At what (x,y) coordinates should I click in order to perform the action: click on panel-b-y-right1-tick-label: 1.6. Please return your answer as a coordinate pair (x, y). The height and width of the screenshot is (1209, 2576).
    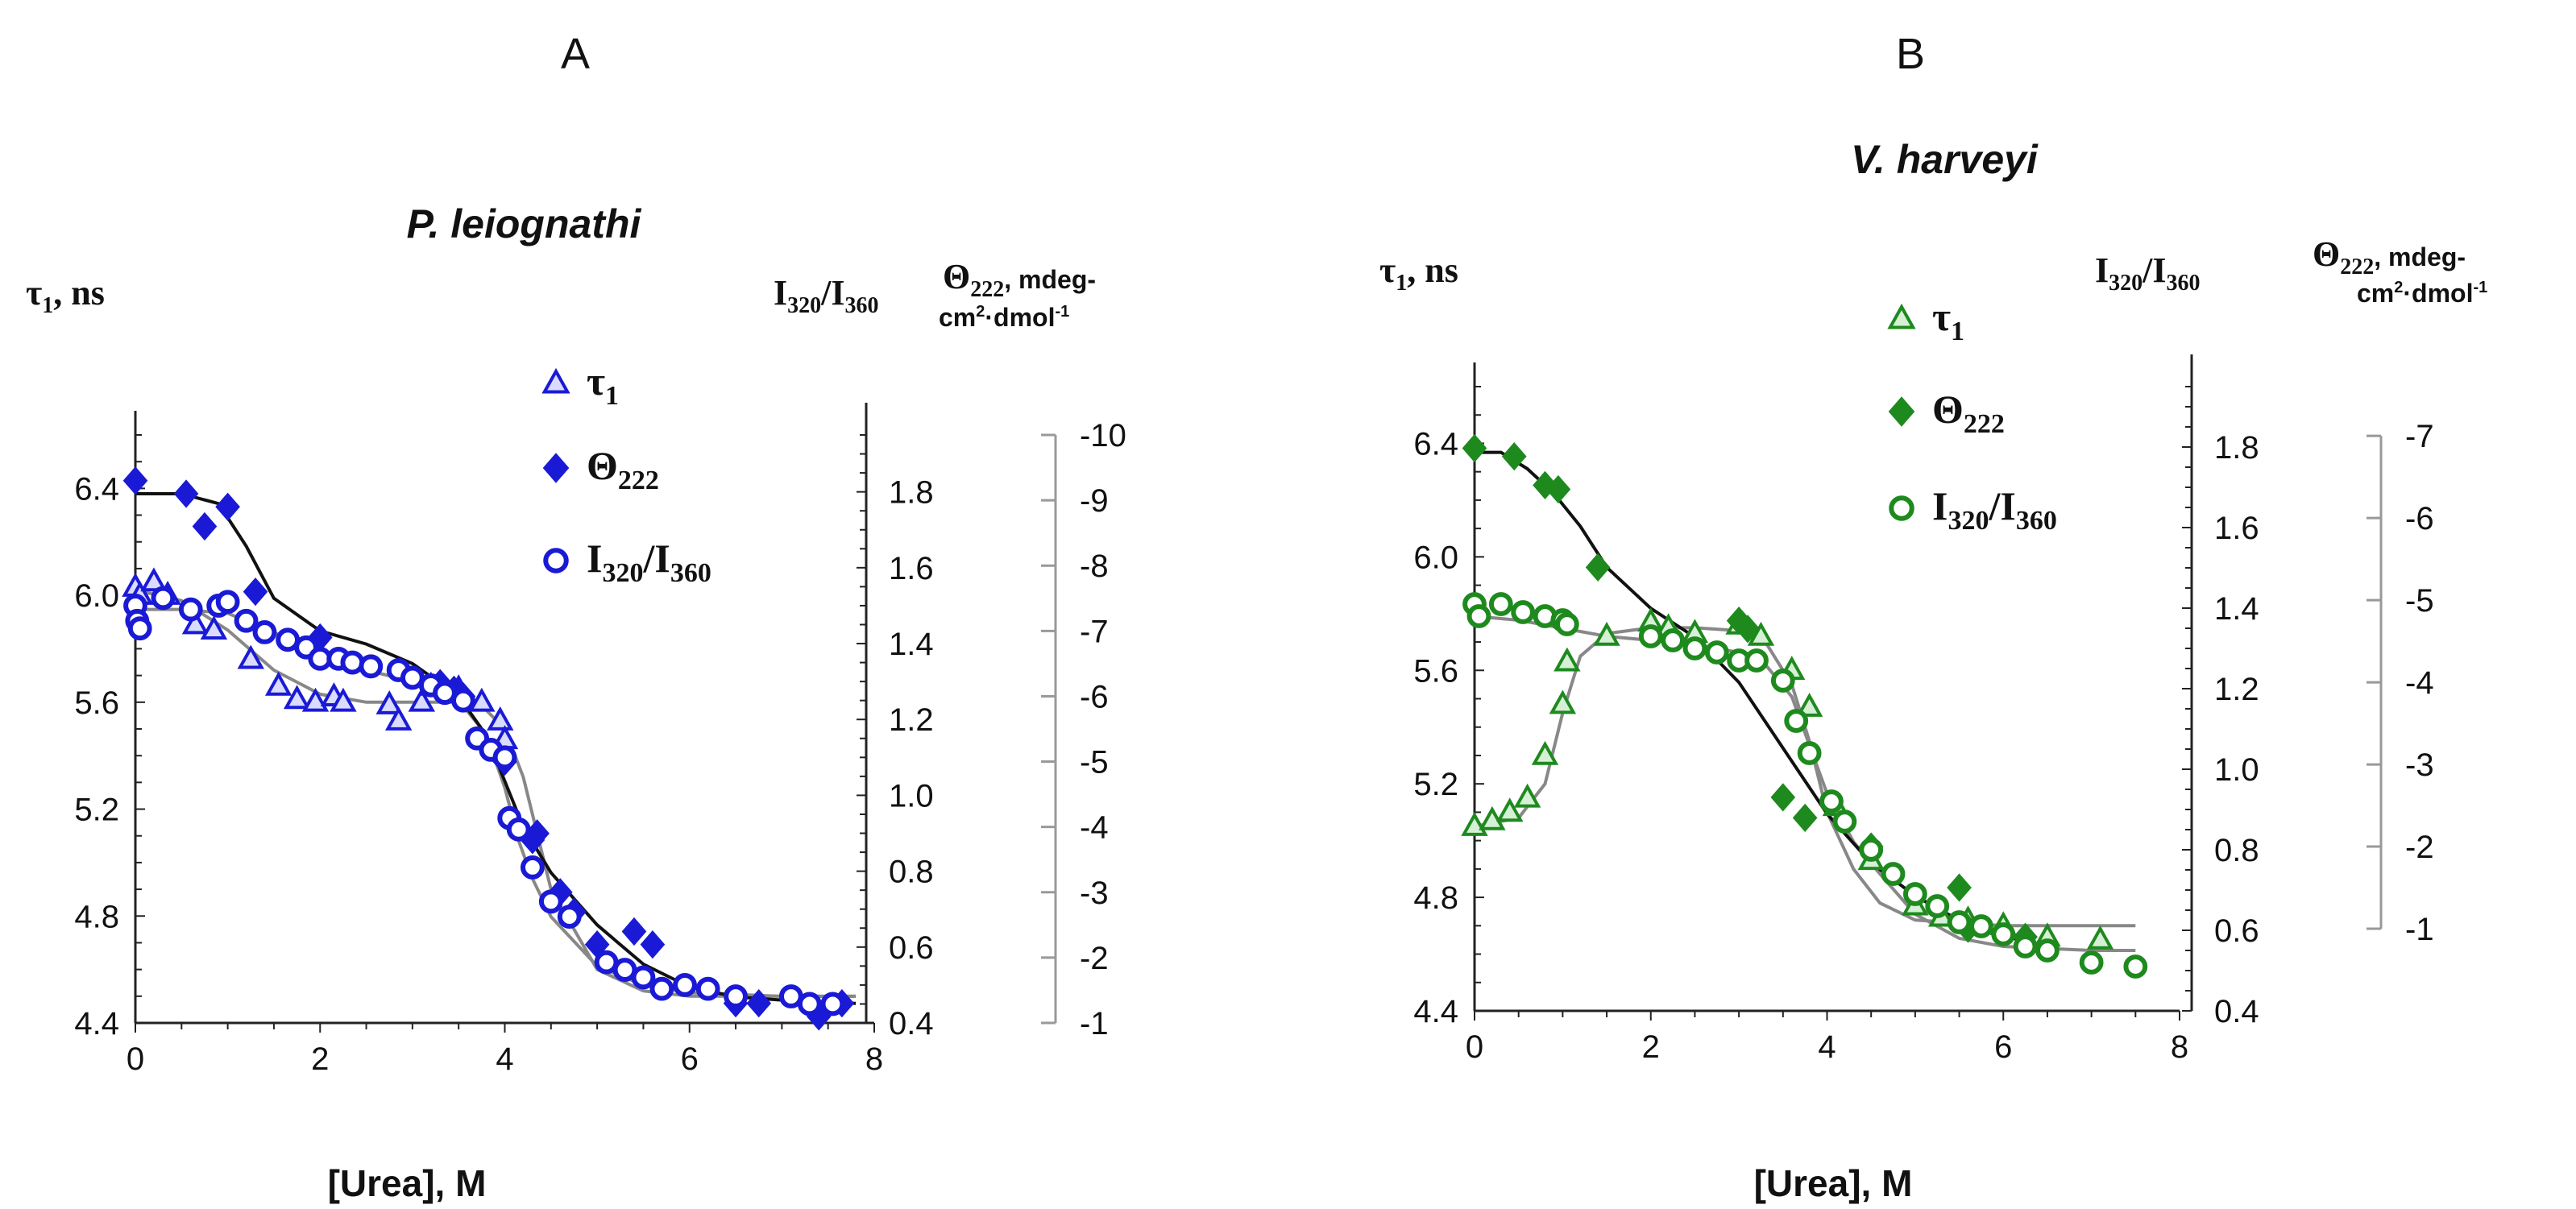
    Looking at the image, I should click on (2236, 529).